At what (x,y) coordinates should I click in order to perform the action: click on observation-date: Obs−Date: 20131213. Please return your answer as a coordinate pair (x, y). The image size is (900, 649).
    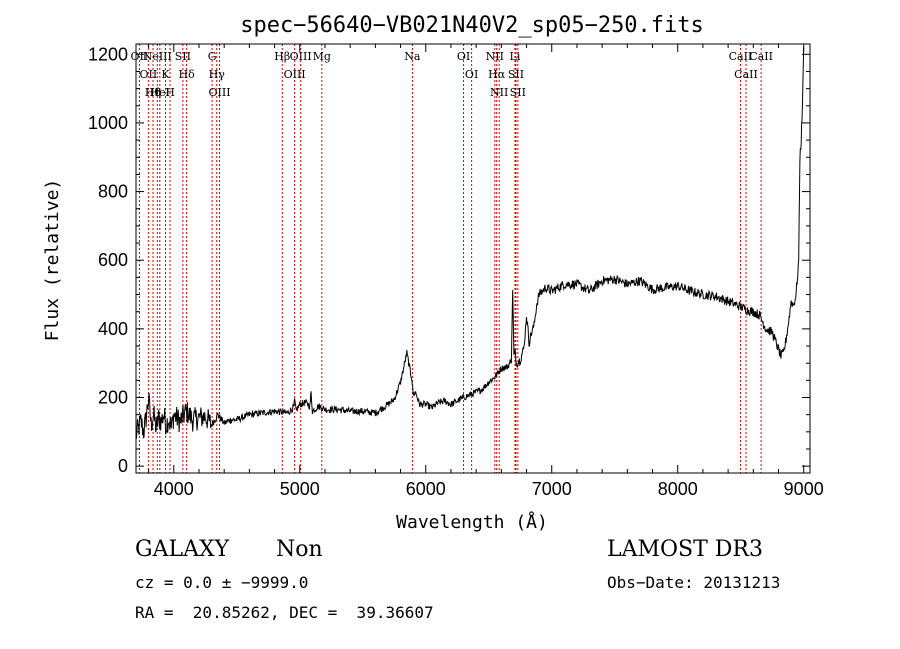
    Looking at the image, I should click on (694, 582).